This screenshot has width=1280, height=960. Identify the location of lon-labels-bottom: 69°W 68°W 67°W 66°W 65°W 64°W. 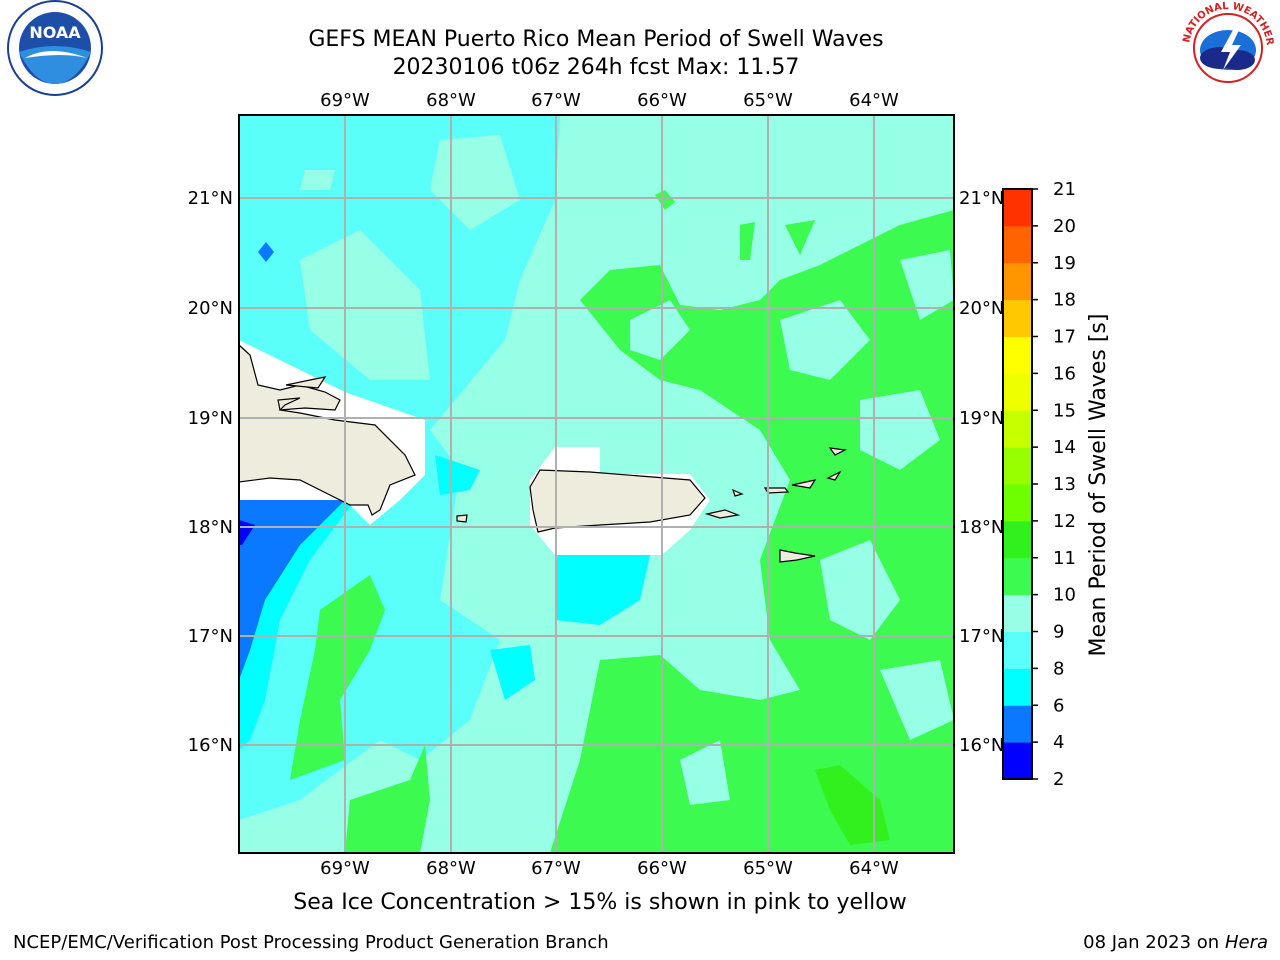
(609, 868).